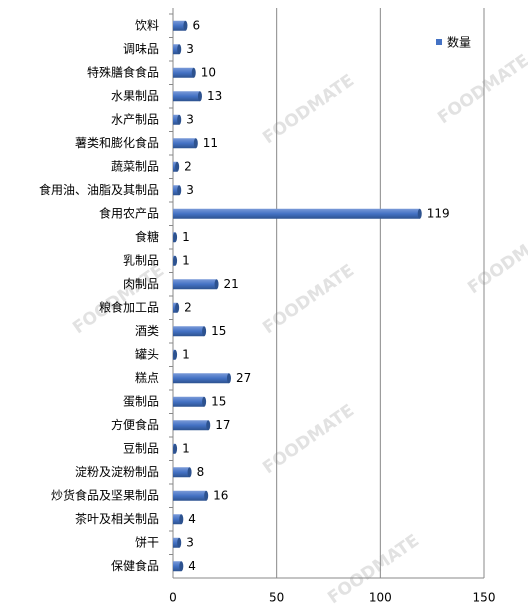 The width and height of the screenshot is (528, 606). I want to click on value-label: 16, so click(220, 495).